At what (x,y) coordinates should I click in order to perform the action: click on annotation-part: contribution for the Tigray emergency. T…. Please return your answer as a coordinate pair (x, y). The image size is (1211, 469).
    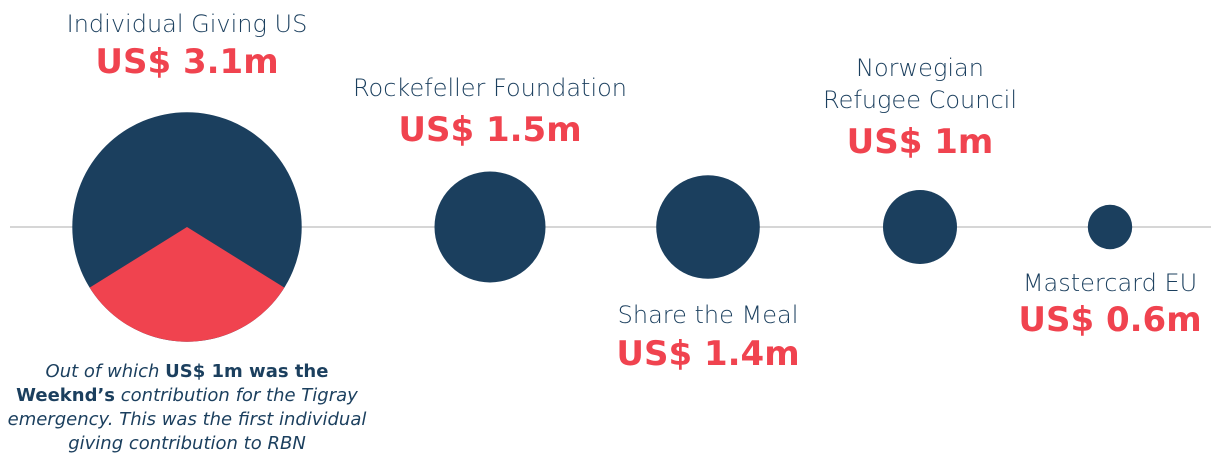
    Looking at the image, I should click on (187, 419).